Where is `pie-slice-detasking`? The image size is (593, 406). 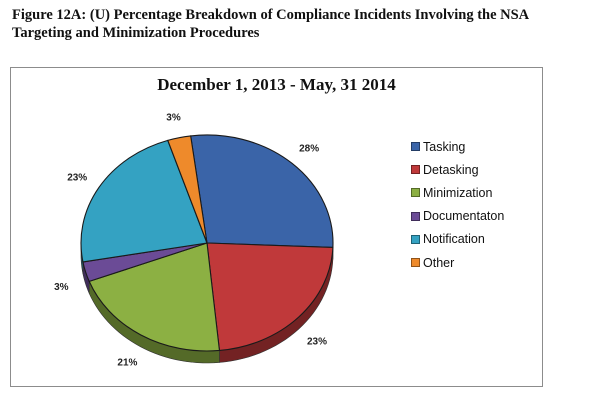
pie-slice-detasking is located at coordinates (270, 297).